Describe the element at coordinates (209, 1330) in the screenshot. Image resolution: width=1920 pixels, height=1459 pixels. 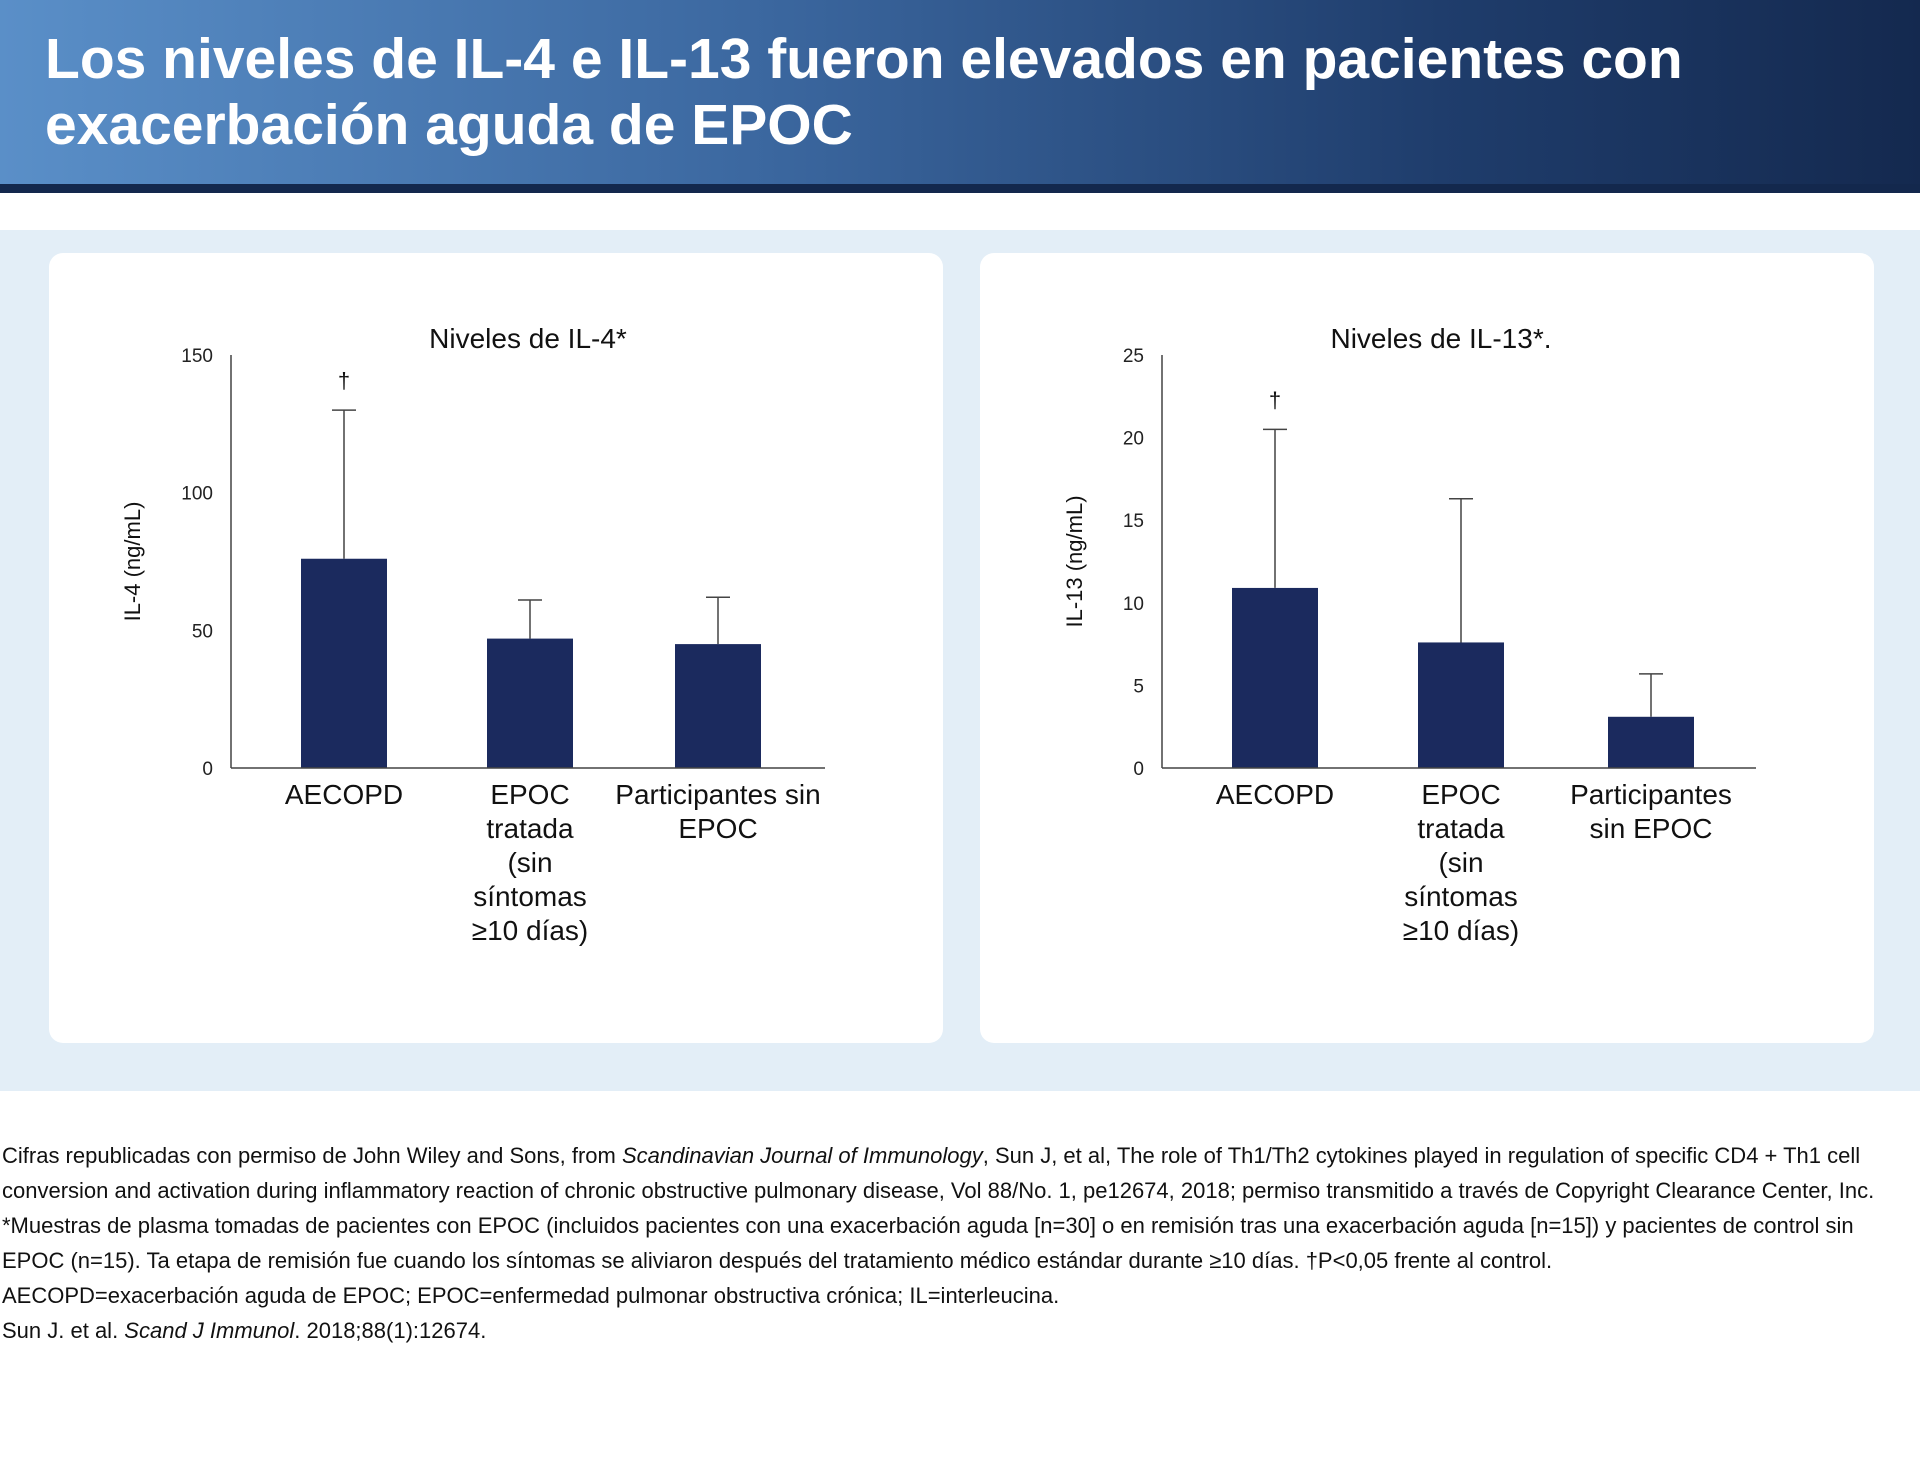
I see `journal-abbrev: Scand J Immunol` at that location.